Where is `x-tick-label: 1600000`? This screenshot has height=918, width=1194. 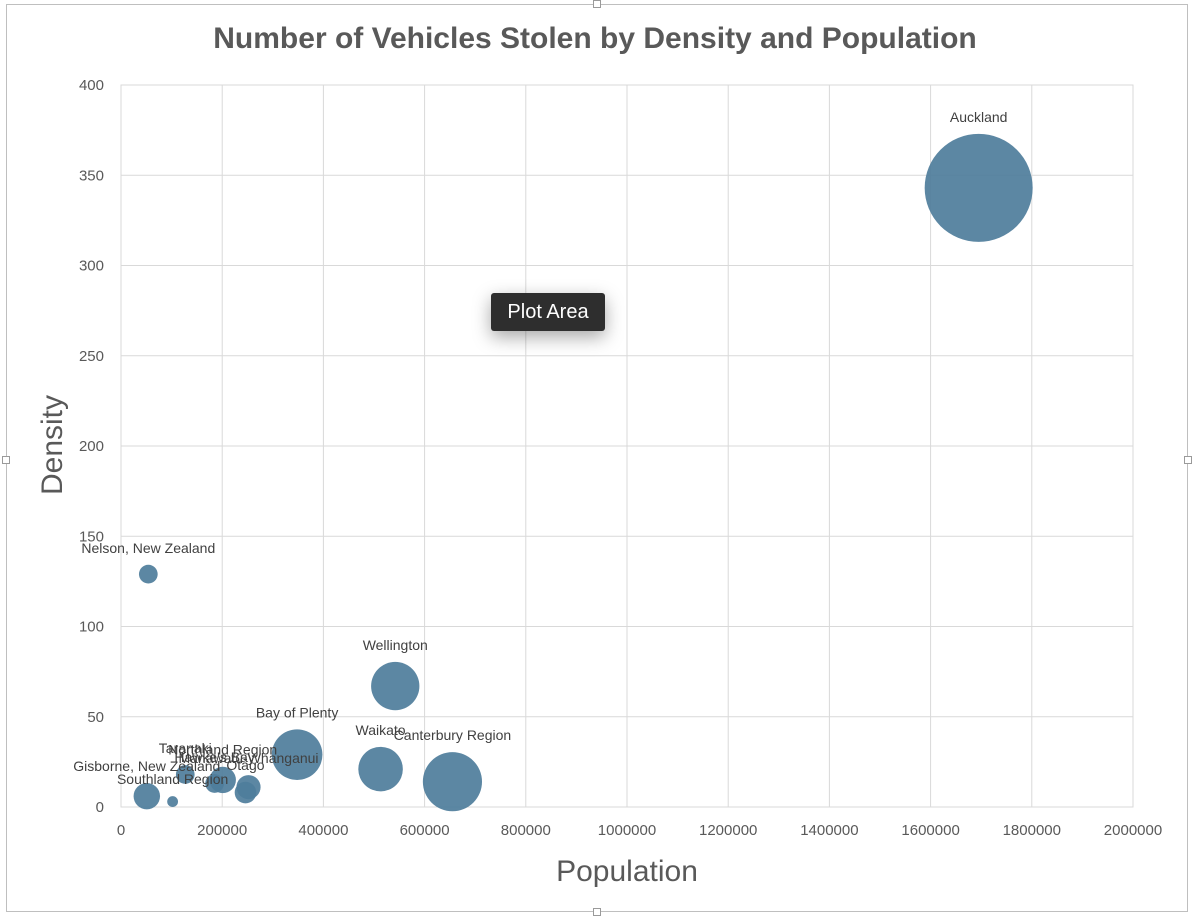
x-tick-label: 1600000 is located at coordinates (930, 830).